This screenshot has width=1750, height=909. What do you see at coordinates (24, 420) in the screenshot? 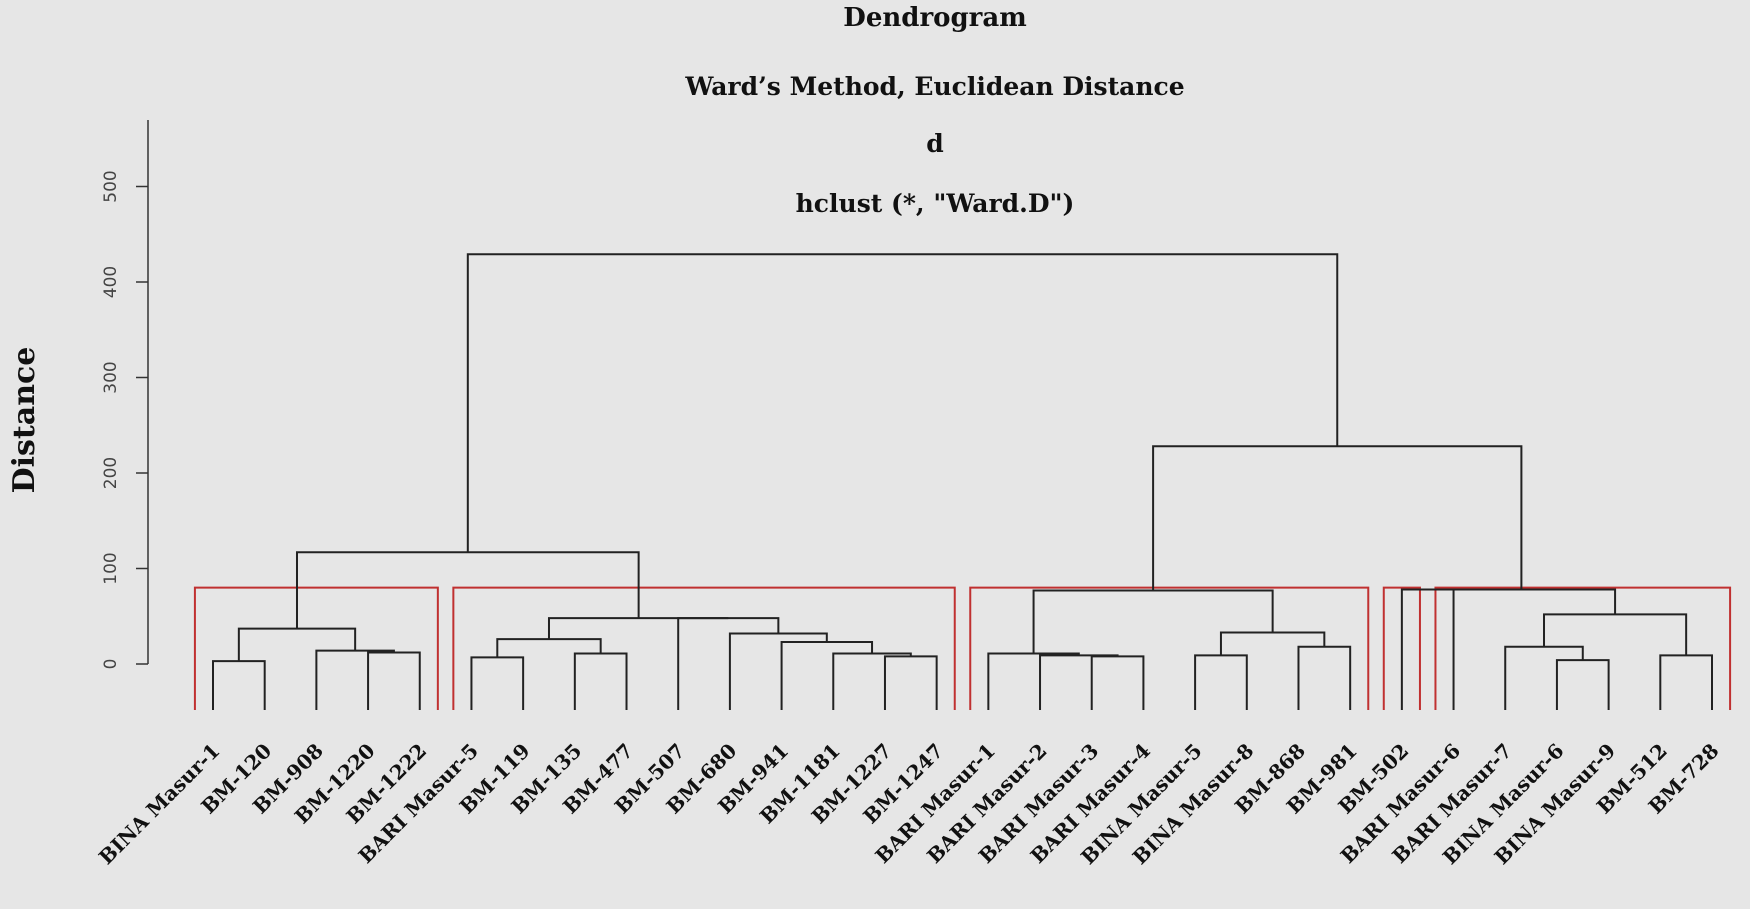
I see `y-axis-label: Distance` at bounding box center [24, 420].